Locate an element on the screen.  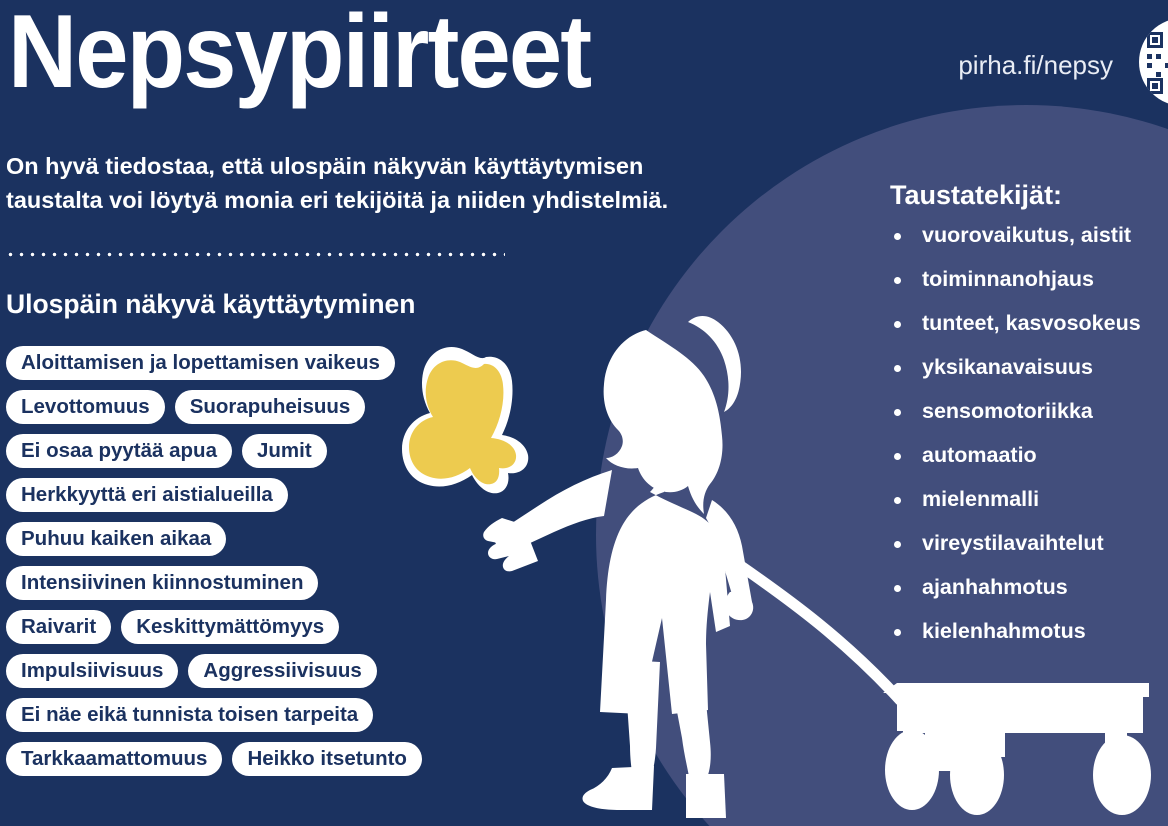
behaviour-pill: Herkkyyttä eri aistialueilla is located at coordinates (147, 495).